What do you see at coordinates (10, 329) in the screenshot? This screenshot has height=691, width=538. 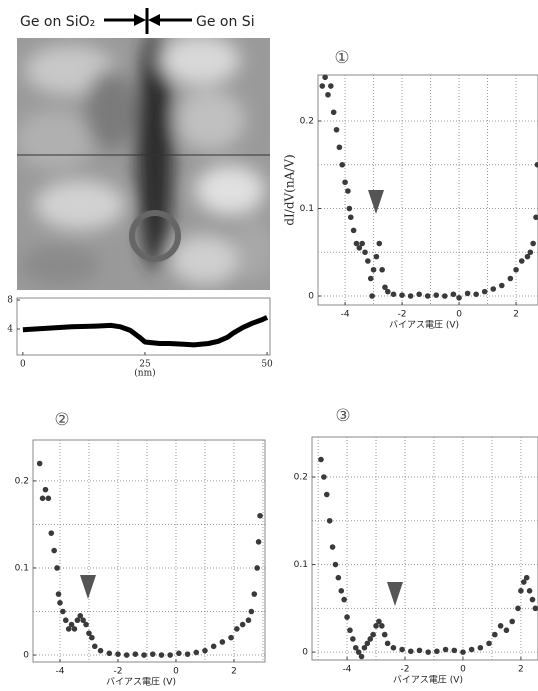 I see `y-tick-label: 4` at bounding box center [10, 329].